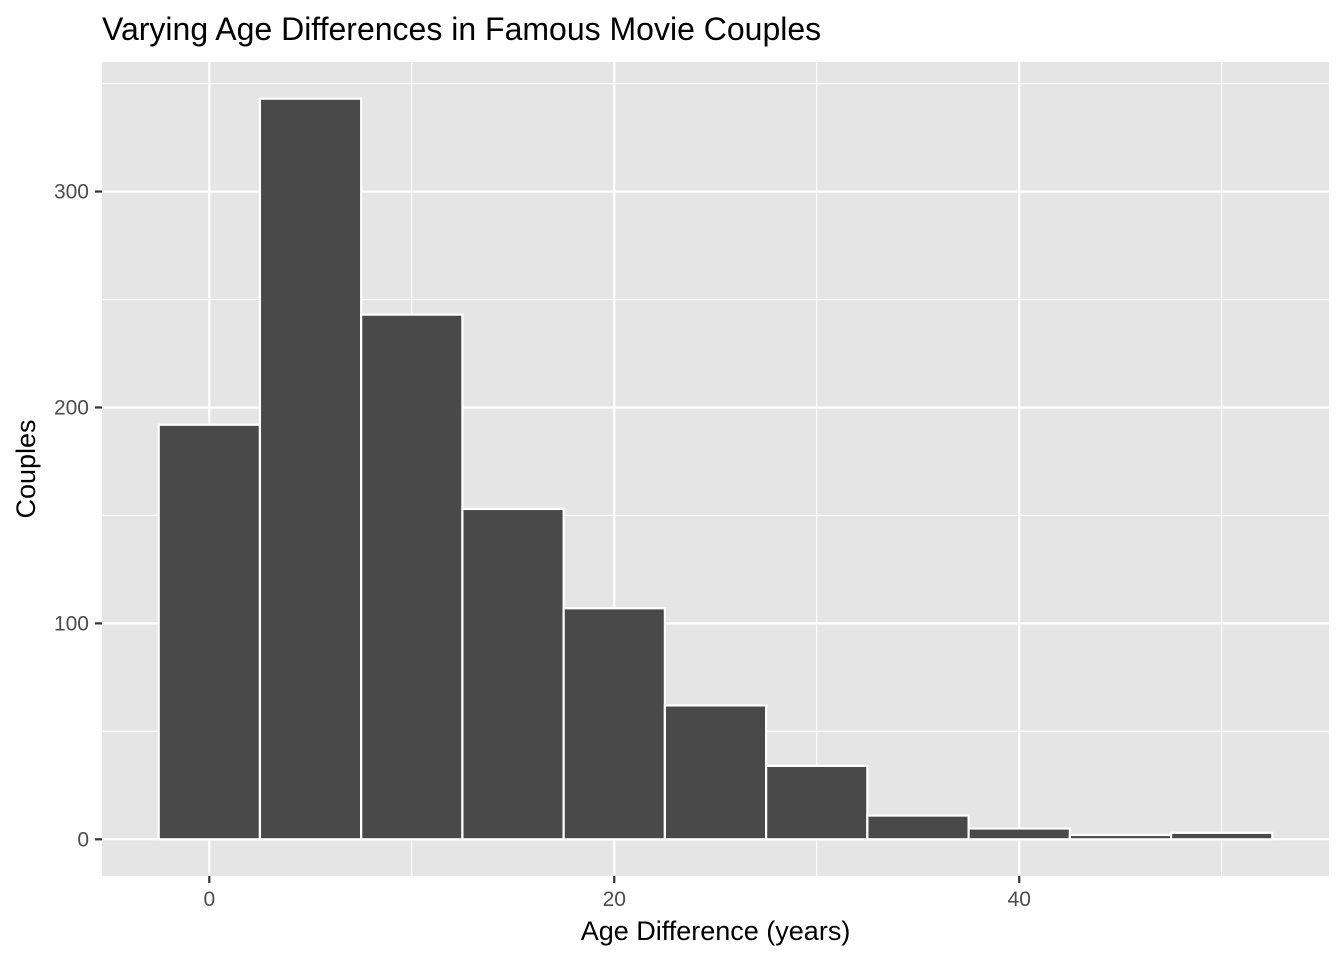 The width and height of the screenshot is (1344, 965). I want to click on x-axis: 0 20 40, so click(617, 893).